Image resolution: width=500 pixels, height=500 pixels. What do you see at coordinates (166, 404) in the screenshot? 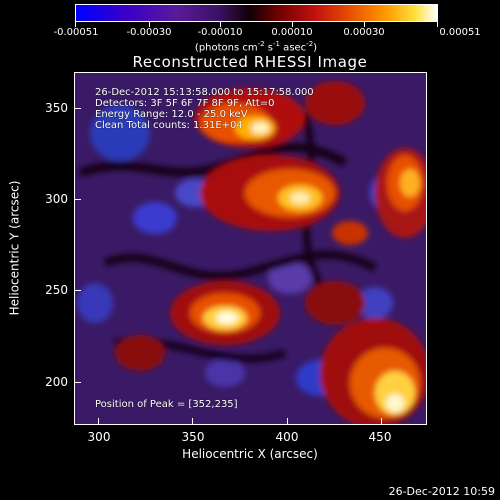
I see `peak-position: Position of Peak = [352,235]` at bounding box center [166, 404].